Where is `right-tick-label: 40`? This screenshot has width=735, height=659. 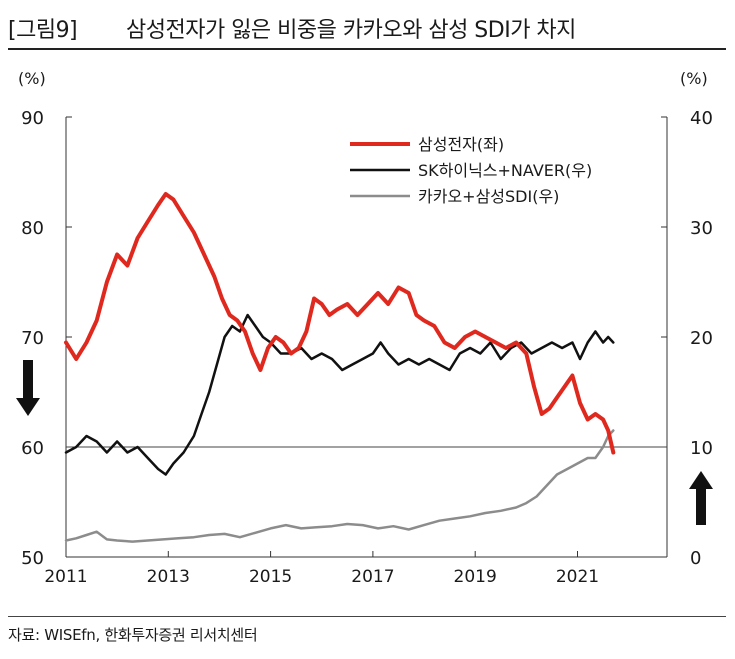 right-tick-label: 40 is located at coordinates (701, 118).